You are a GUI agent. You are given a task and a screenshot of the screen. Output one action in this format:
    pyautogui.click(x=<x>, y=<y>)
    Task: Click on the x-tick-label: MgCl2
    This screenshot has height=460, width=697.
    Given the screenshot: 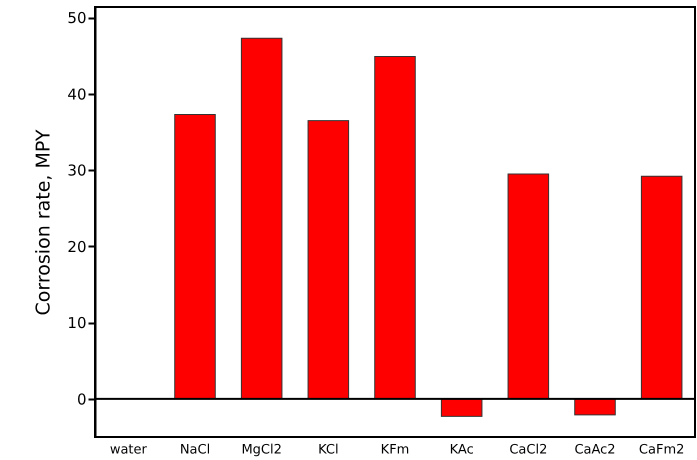 What is the action you would take?
    pyautogui.click(x=261, y=450)
    